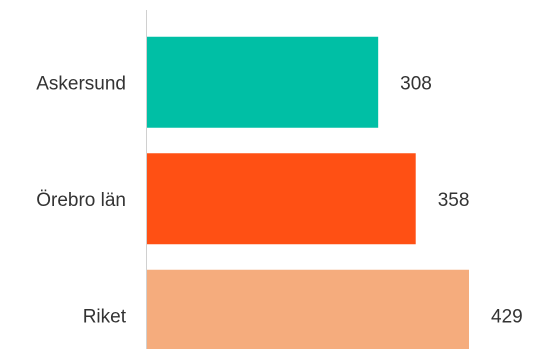 The width and height of the screenshot is (533, 349). Describe the element at coordinates (281, 199) in the screenshot. I see `bar-rebro-l-n` at that location.